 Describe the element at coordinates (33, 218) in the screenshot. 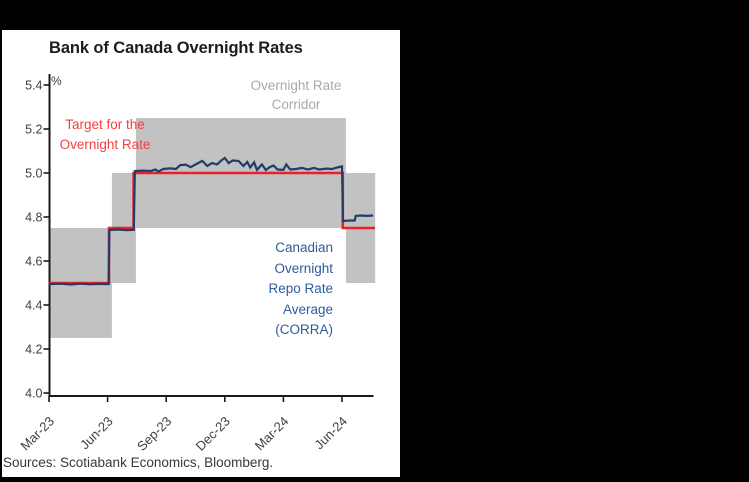

I see `y-tick-label: 4.8` at that location.